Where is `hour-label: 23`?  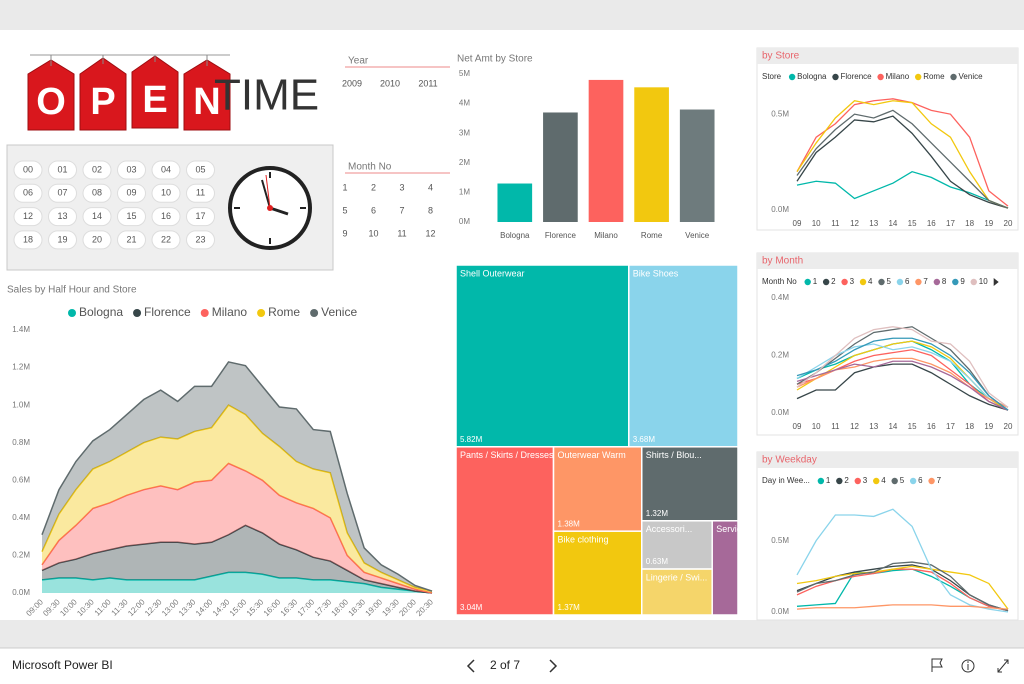 hour-label: 23 is located at coordinates (200, 239).